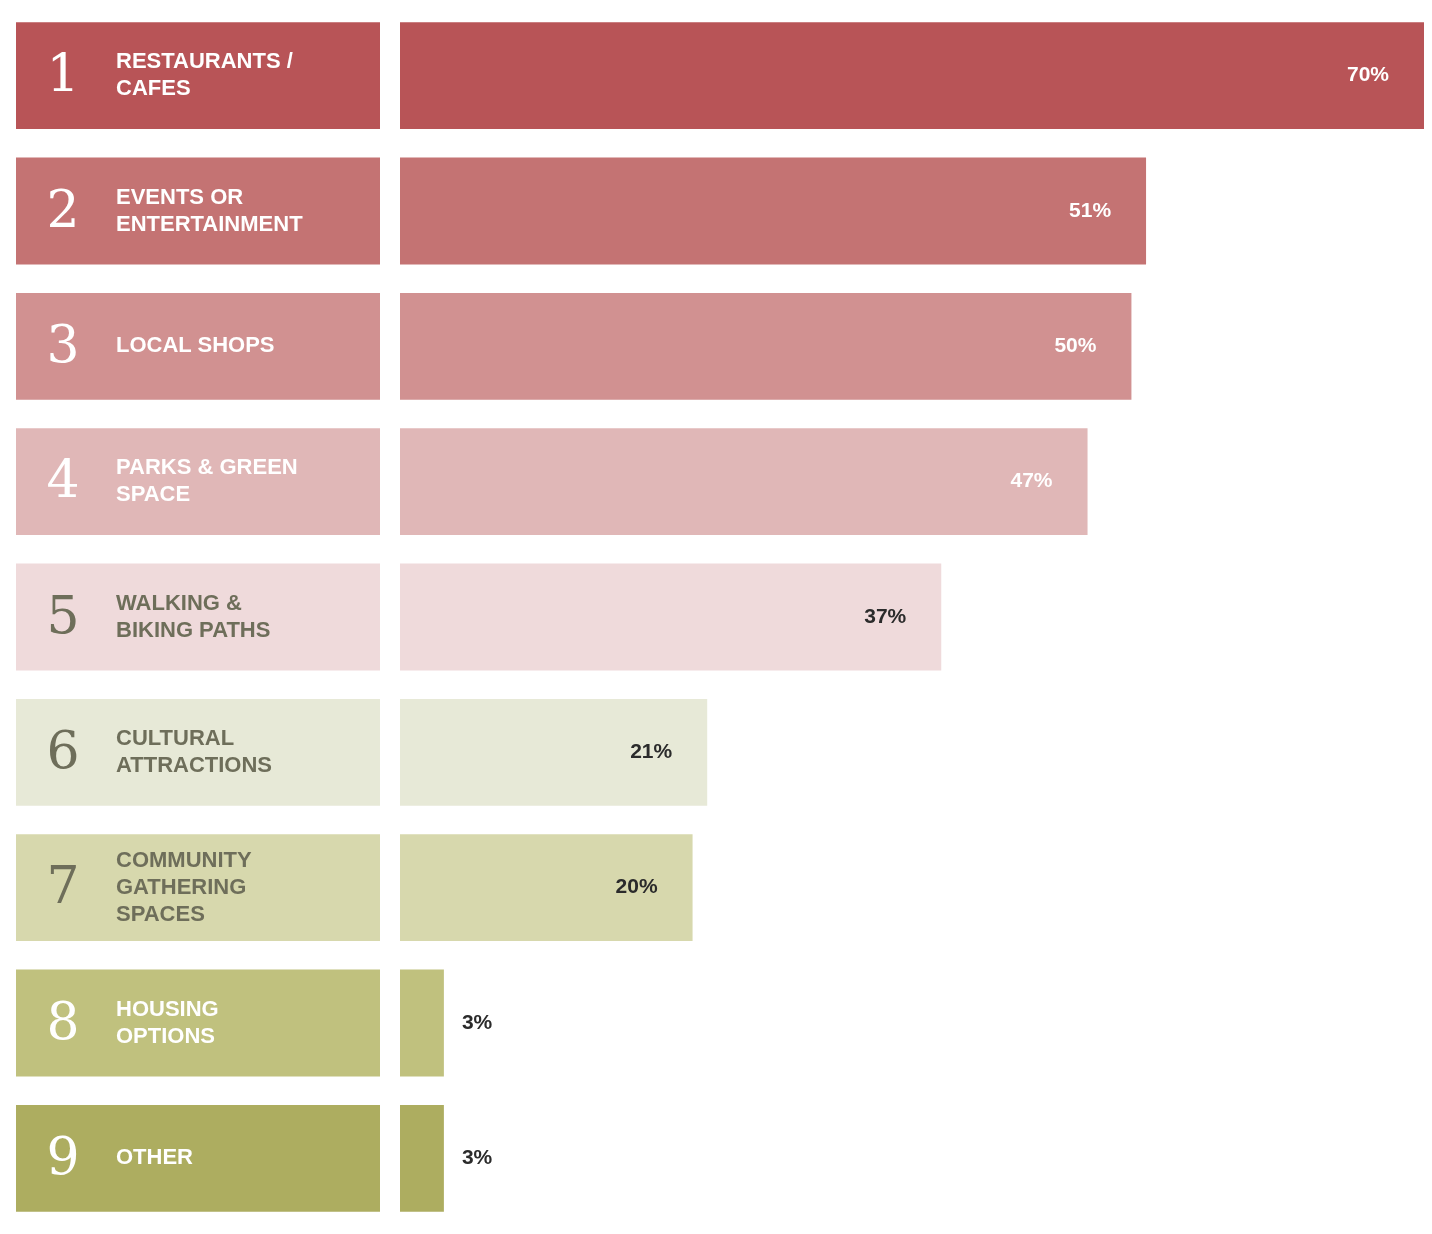 This screenshot has width=1432, height=1234. Describe the element at coordinates (120, 1155) in the screenshot. I see `y-tick-label: 9 OTHER` at that location.